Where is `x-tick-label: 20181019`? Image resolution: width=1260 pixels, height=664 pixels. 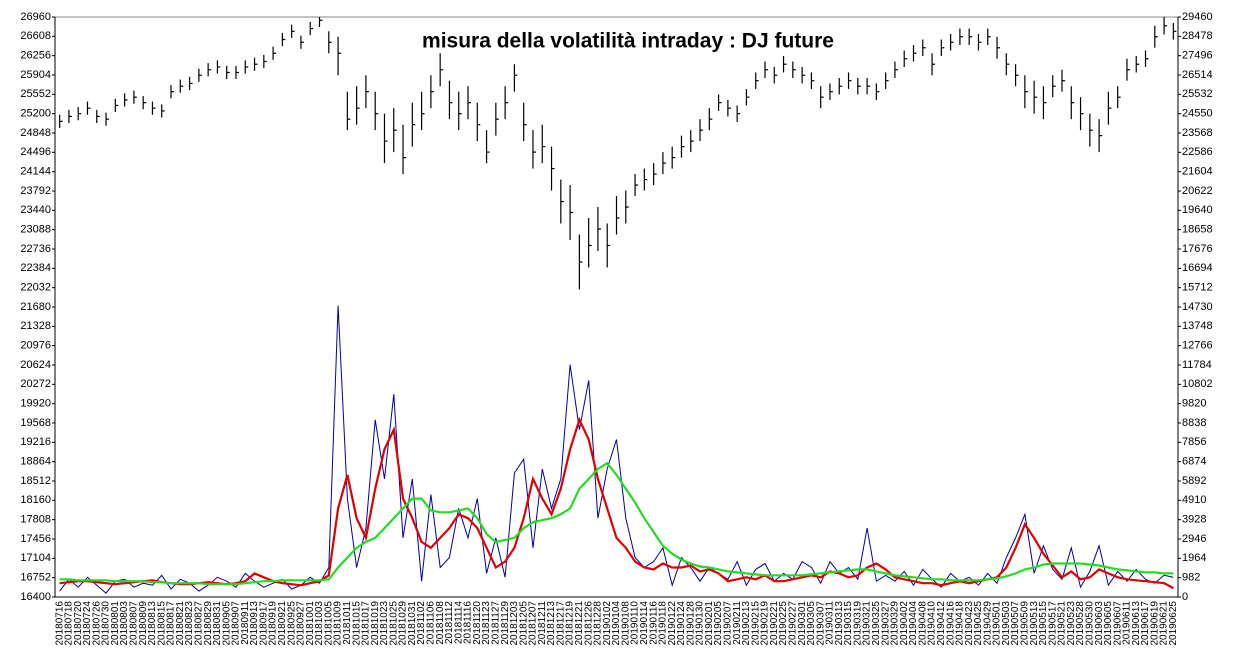 x-tick-label: 20181019 is located at coordinates (375, 623).